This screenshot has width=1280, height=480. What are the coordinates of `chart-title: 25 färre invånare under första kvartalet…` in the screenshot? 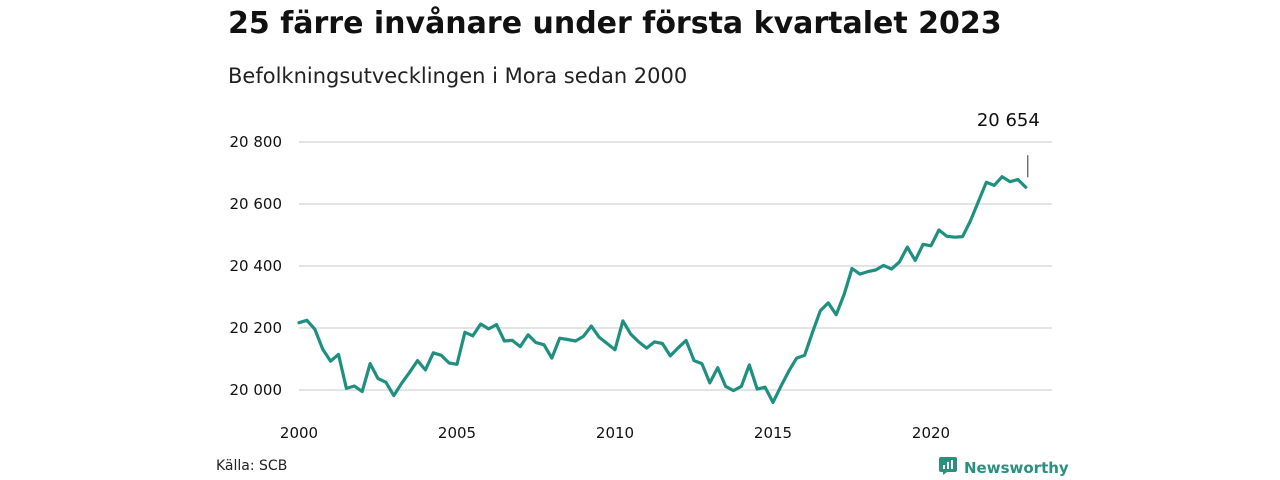 It's located at (615, 23).